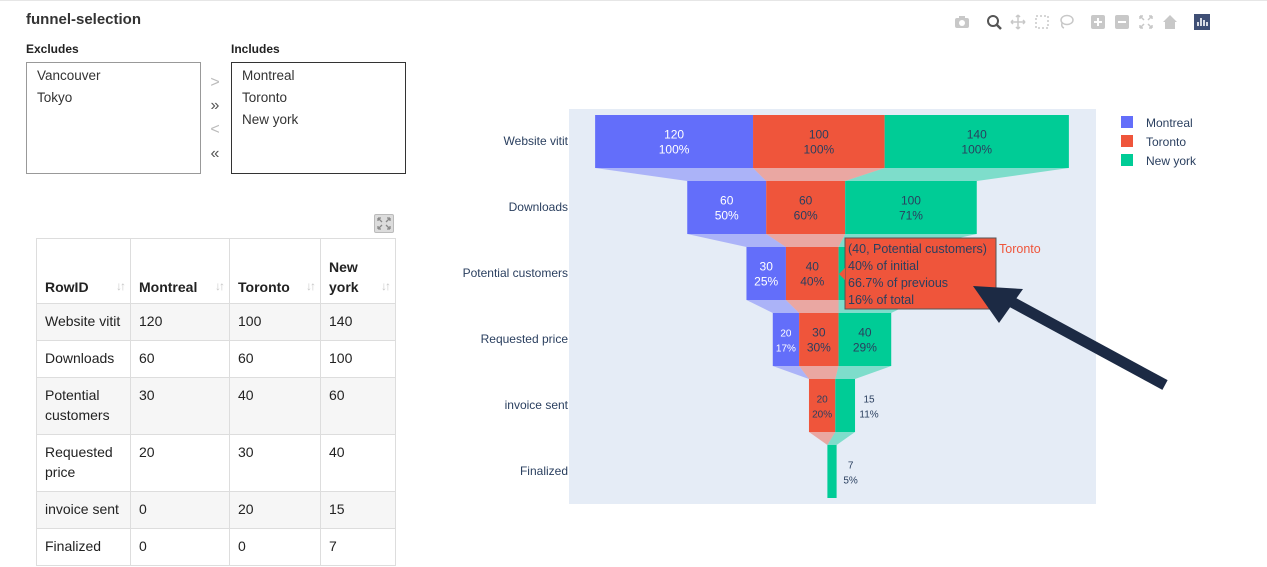  What do you see at coordinates (543, 471) in the screenshot?
I see `stage-label: Finalized` at bounding box center [543, 471].